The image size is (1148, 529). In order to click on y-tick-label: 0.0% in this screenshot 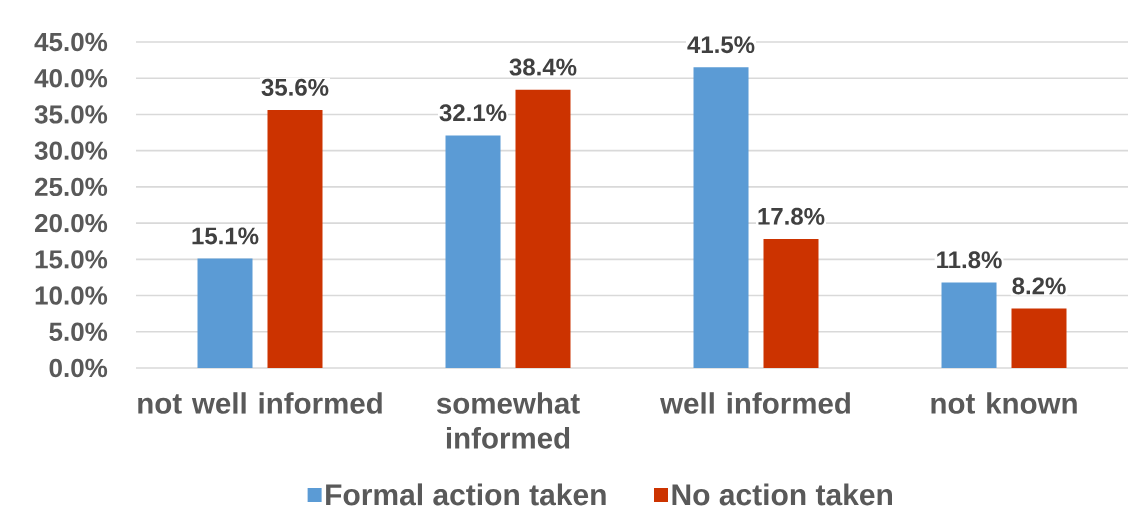, I will do `click(78, 368)`.